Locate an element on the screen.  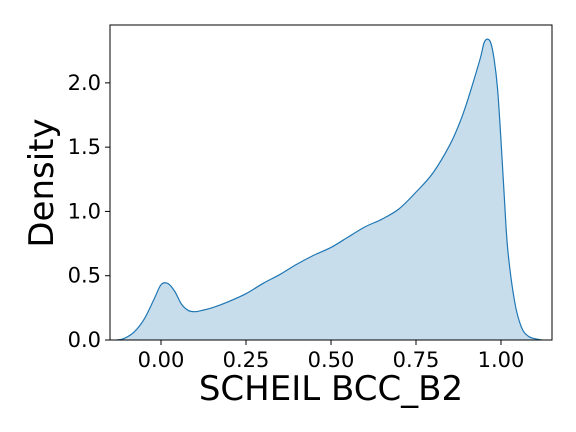
x-axis-label: SCHEIL BCC_B2 is located at coordinates (331, 389).